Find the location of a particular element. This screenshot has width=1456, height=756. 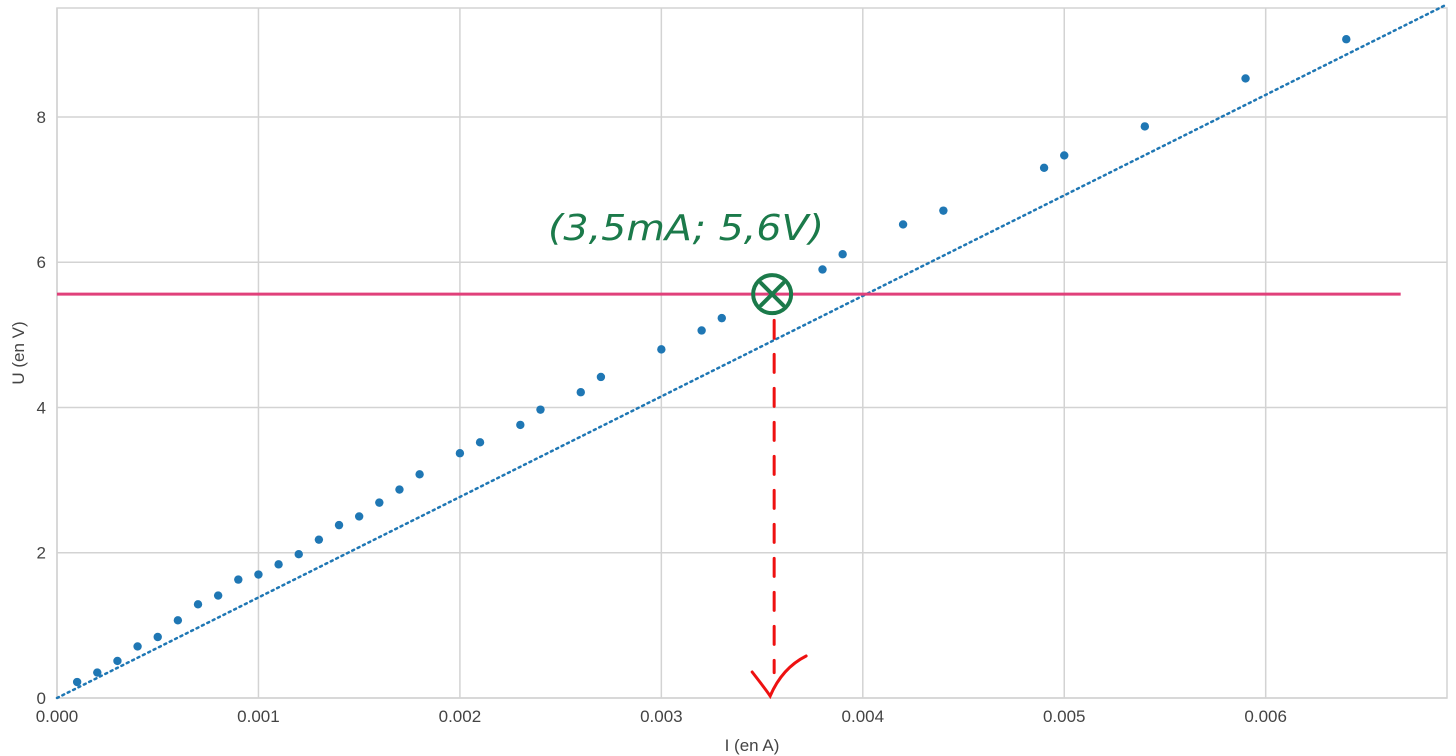

y-tick-label: 0 is located at coordinates (41, 698).